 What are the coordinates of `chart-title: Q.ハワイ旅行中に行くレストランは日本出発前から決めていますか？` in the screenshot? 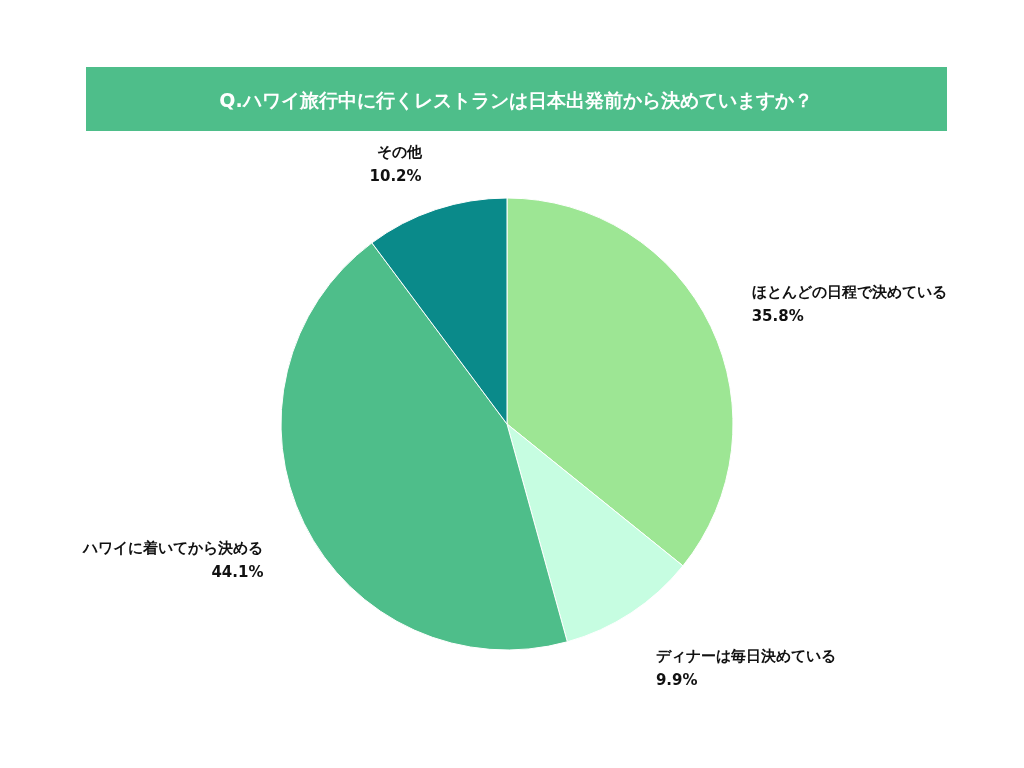 It's located at (516, 100).